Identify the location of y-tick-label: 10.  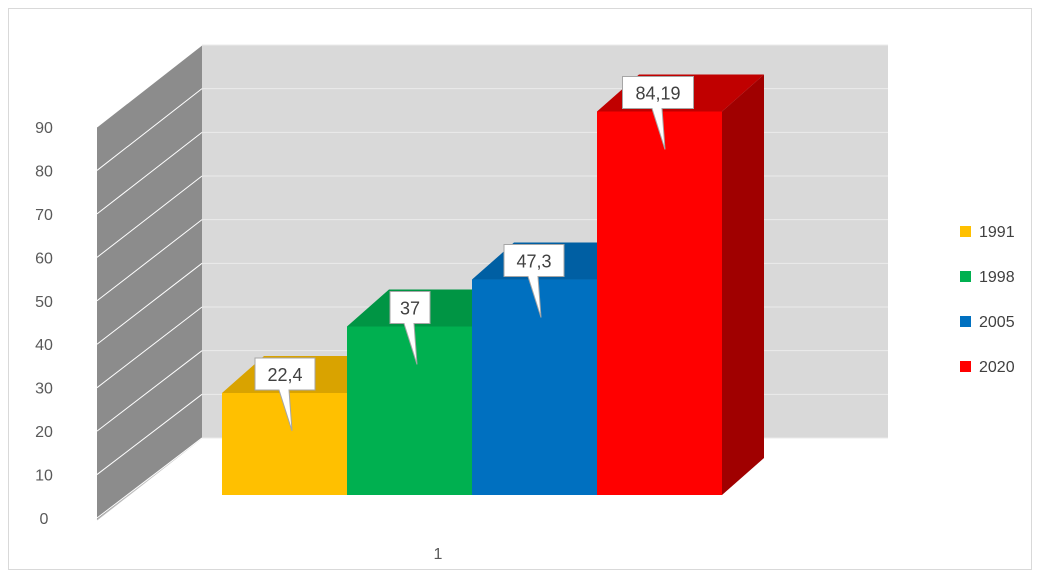
(44, 476).